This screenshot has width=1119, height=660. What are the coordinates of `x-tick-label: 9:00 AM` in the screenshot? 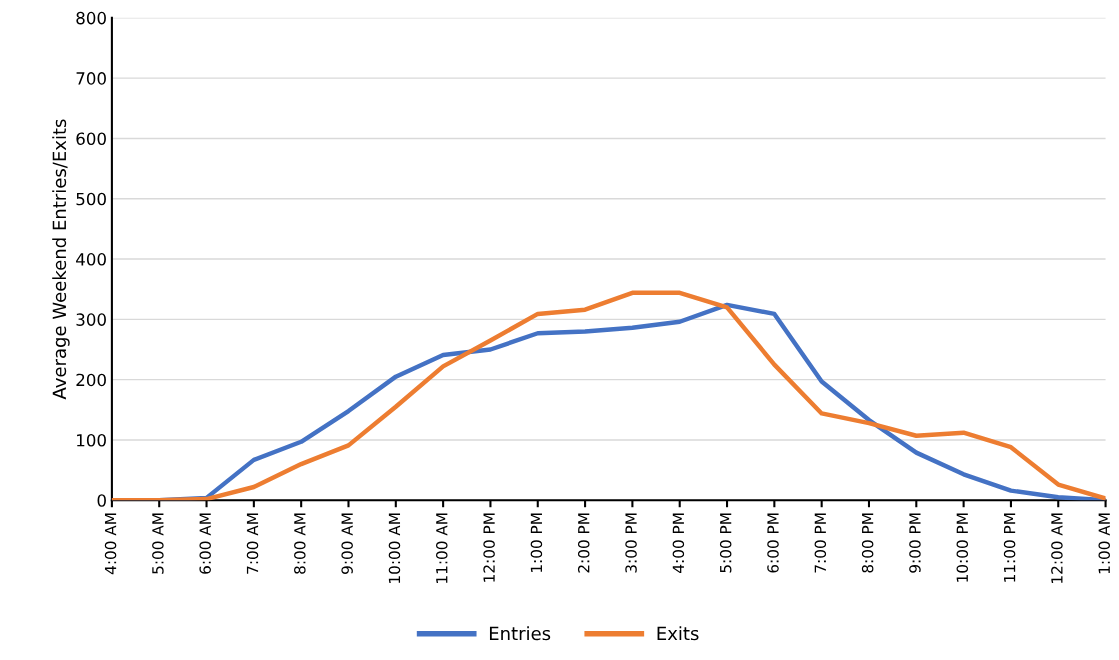 It's located at (347, 543).